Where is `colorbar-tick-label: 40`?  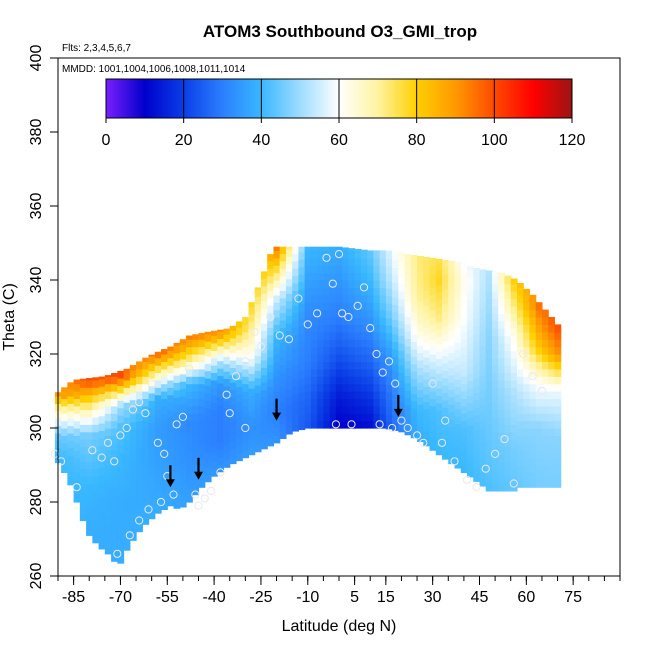 colorbar-tick-label: 40 is located at coordinates (261, 140).